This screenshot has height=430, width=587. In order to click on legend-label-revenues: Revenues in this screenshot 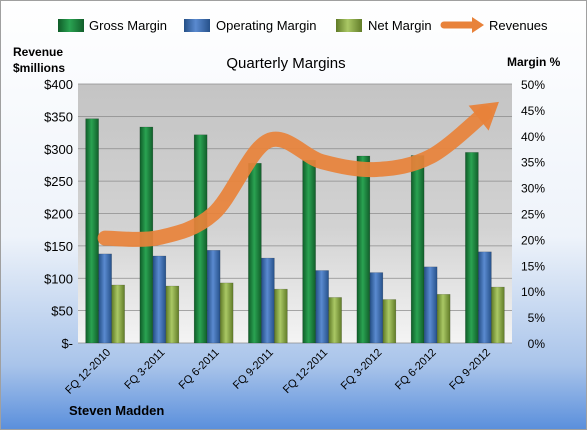, I will do `click(518, 25)`.